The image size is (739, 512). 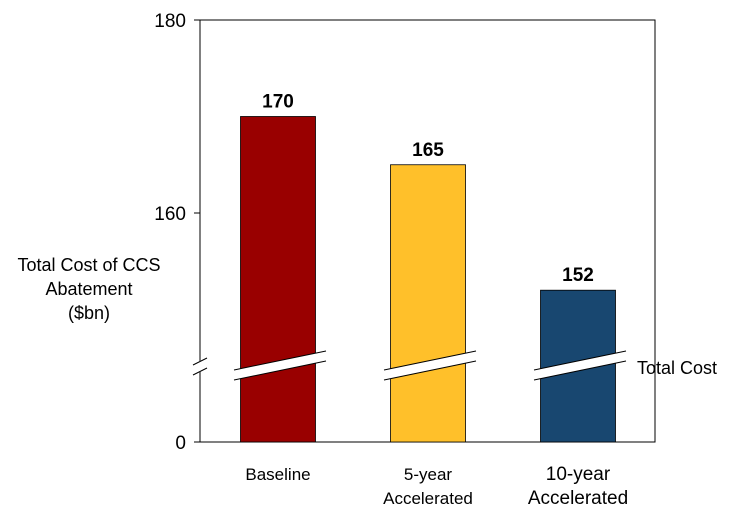 I want to click on y-axis-label: Total Cost of CCS Abatement ($bn), so click(x=88, y=289).